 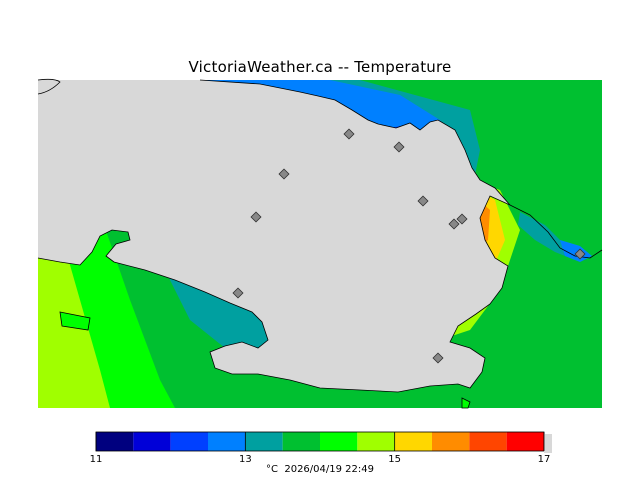 I want to click on island-west, so click(x=75, y=321).